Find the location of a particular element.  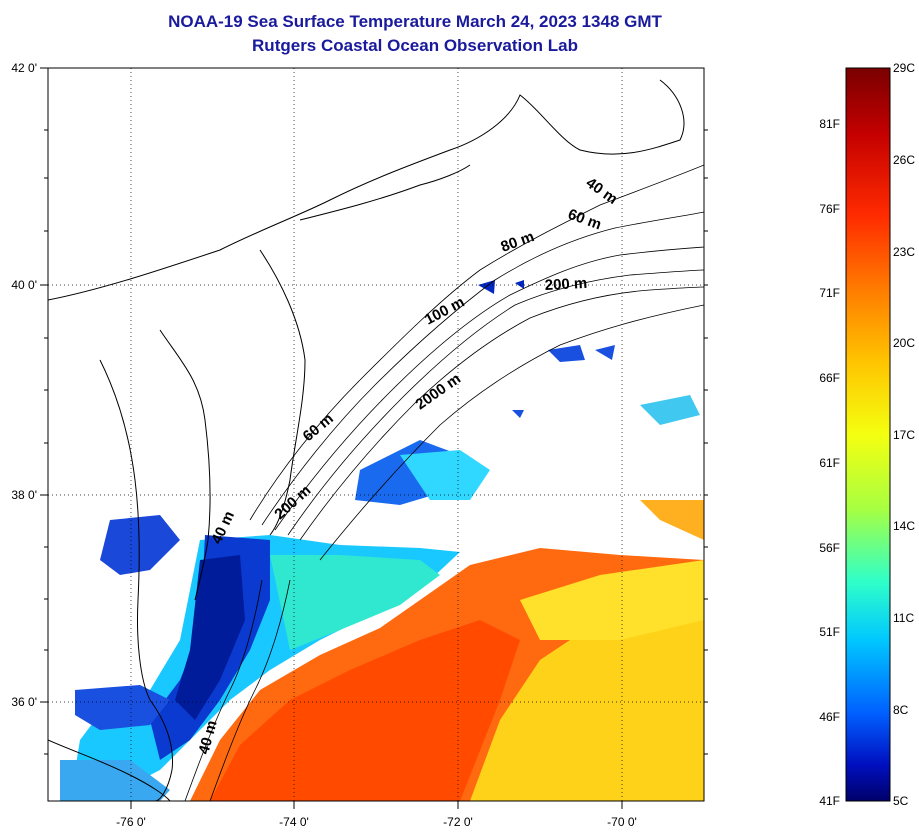

cb-c-17: 17C is located at coordinates (904, 435).